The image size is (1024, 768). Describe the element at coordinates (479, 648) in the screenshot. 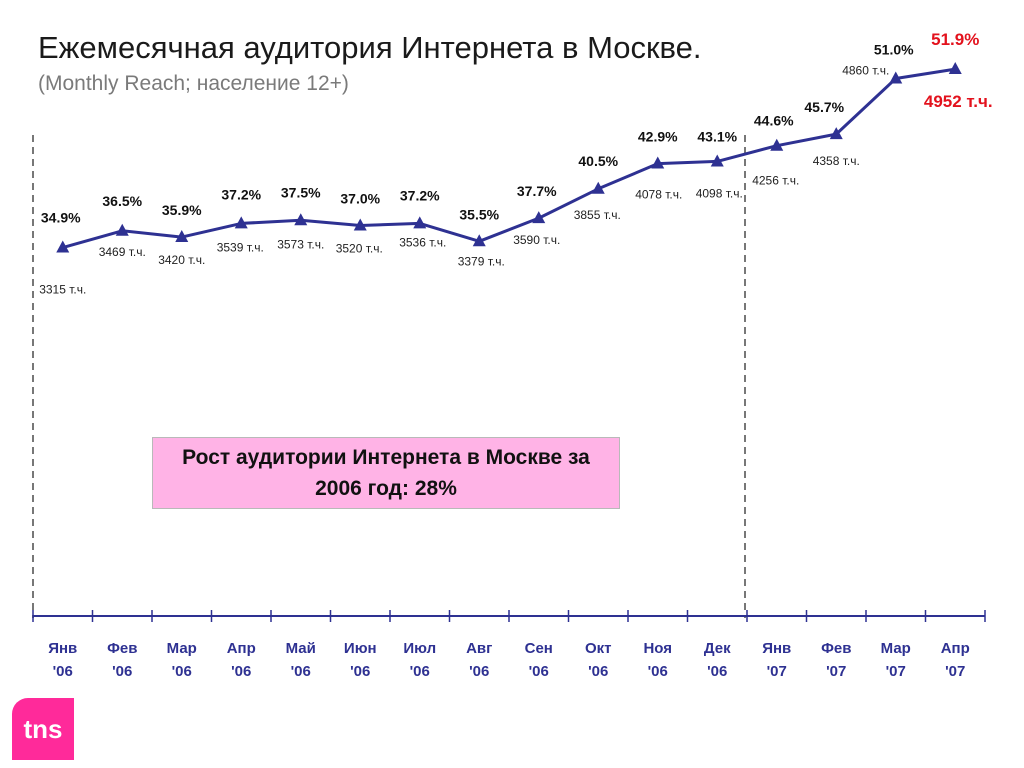

I see `x-tick-label-month: Авг` at that location.